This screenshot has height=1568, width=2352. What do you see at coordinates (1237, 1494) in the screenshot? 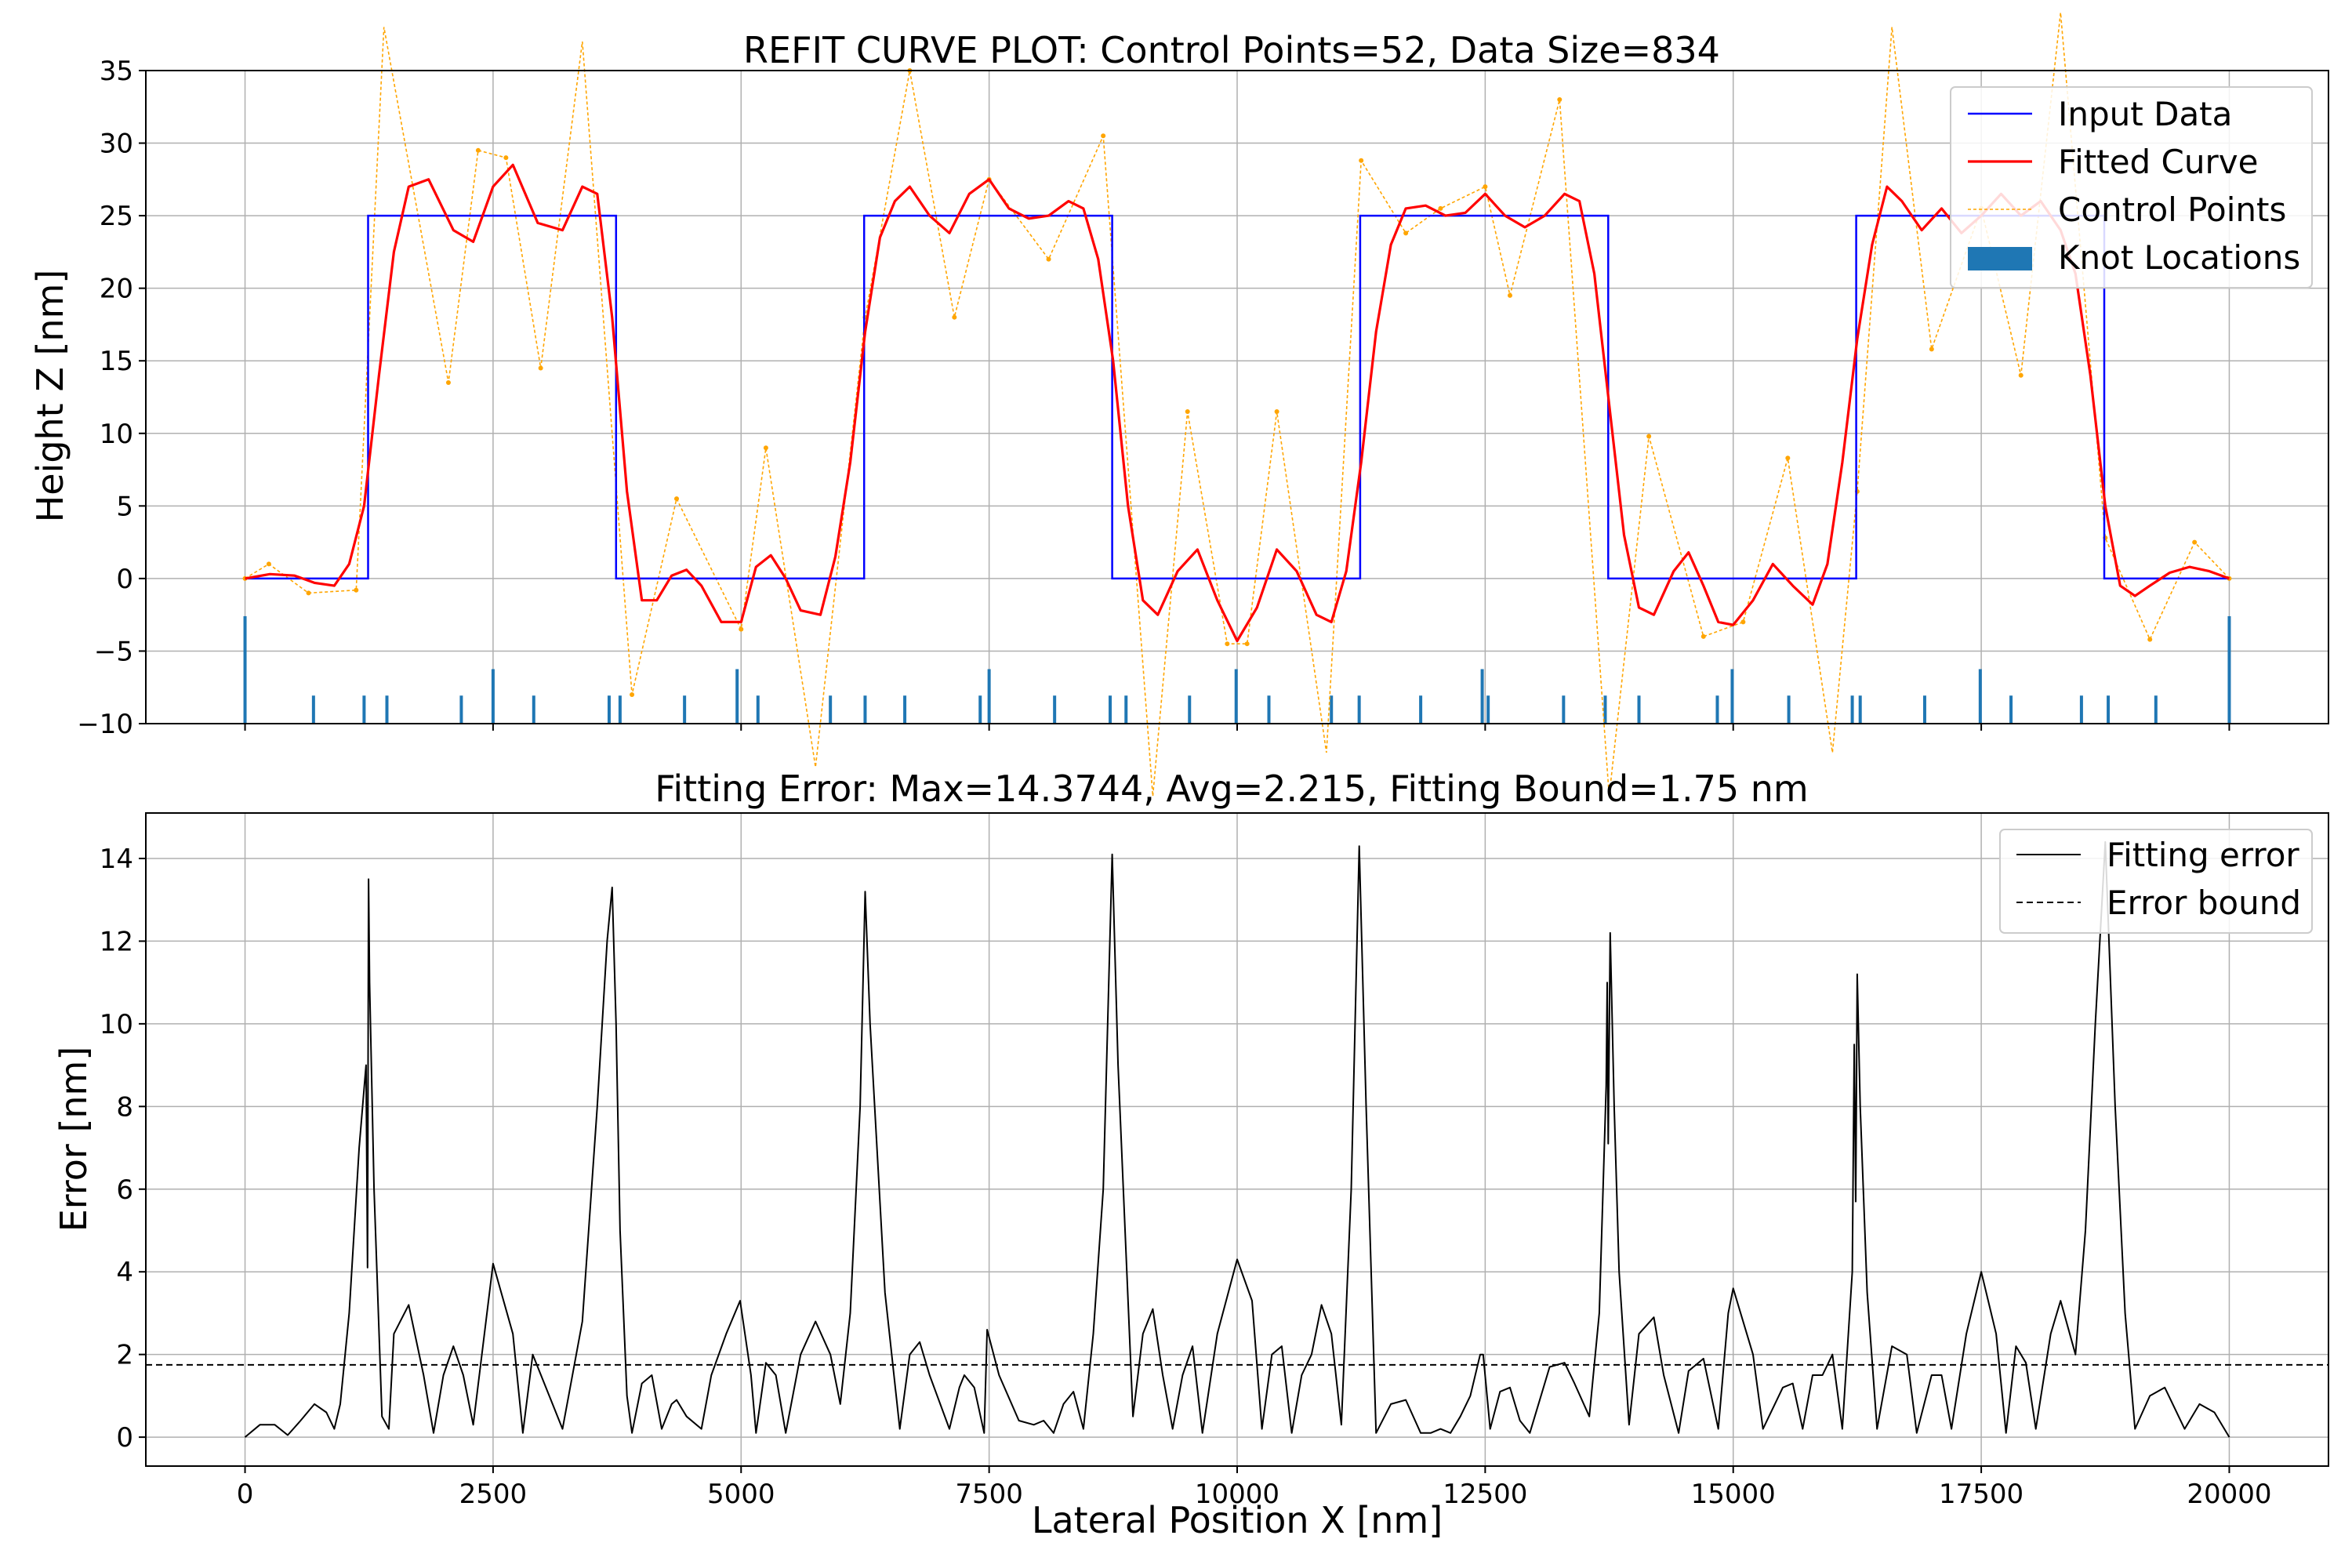
I see `x-tick-label: 10000` at bounding box center [1237, 1494].